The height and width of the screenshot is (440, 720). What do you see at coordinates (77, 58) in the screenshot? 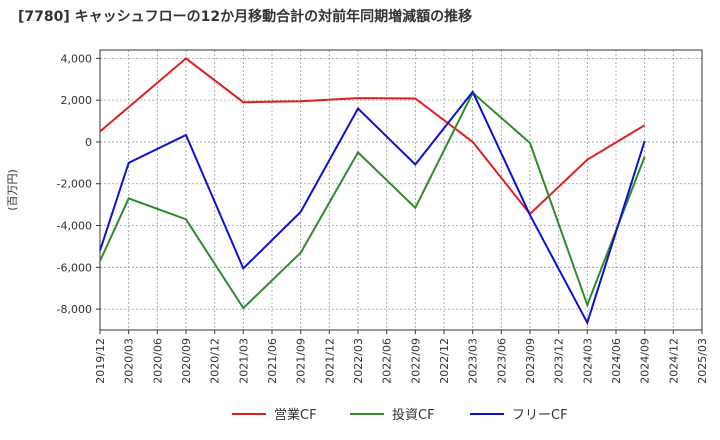
I see `y-tick-label: 4,000` at bounding box center [77, 58].